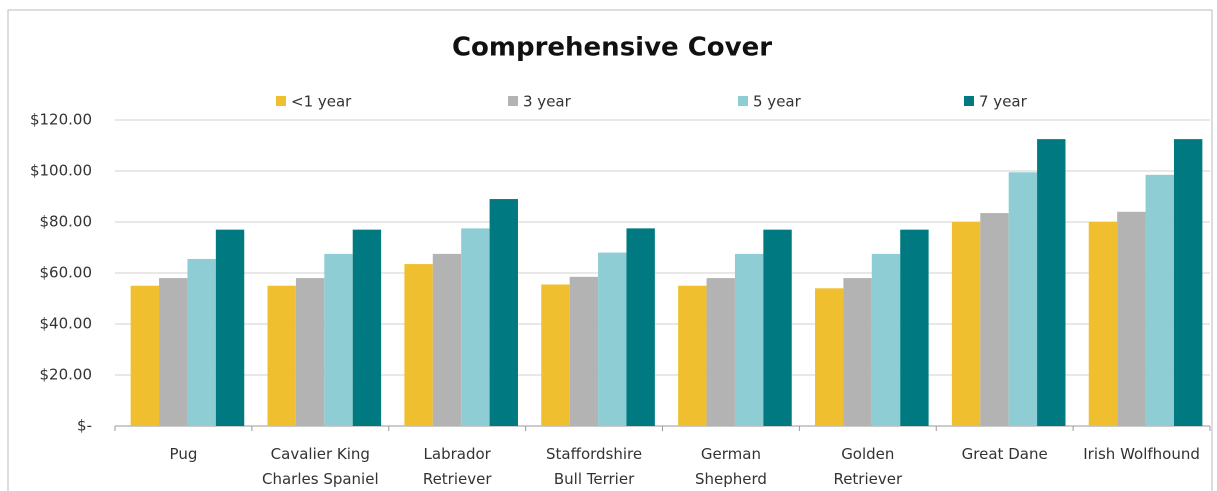 This screenshot has width=1217, height=491. Describe the element at coordinates (66, 222) in the screenshot. I see `y-tick-label: $80.00` at that location.